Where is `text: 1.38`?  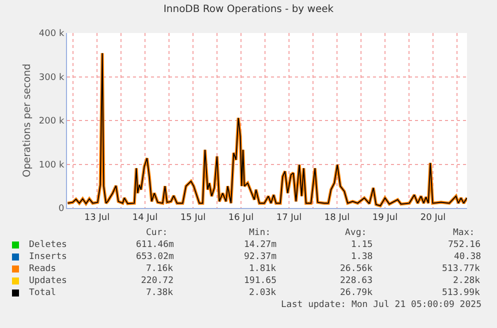
text: 1.38 is located at coordinates (362, 257).